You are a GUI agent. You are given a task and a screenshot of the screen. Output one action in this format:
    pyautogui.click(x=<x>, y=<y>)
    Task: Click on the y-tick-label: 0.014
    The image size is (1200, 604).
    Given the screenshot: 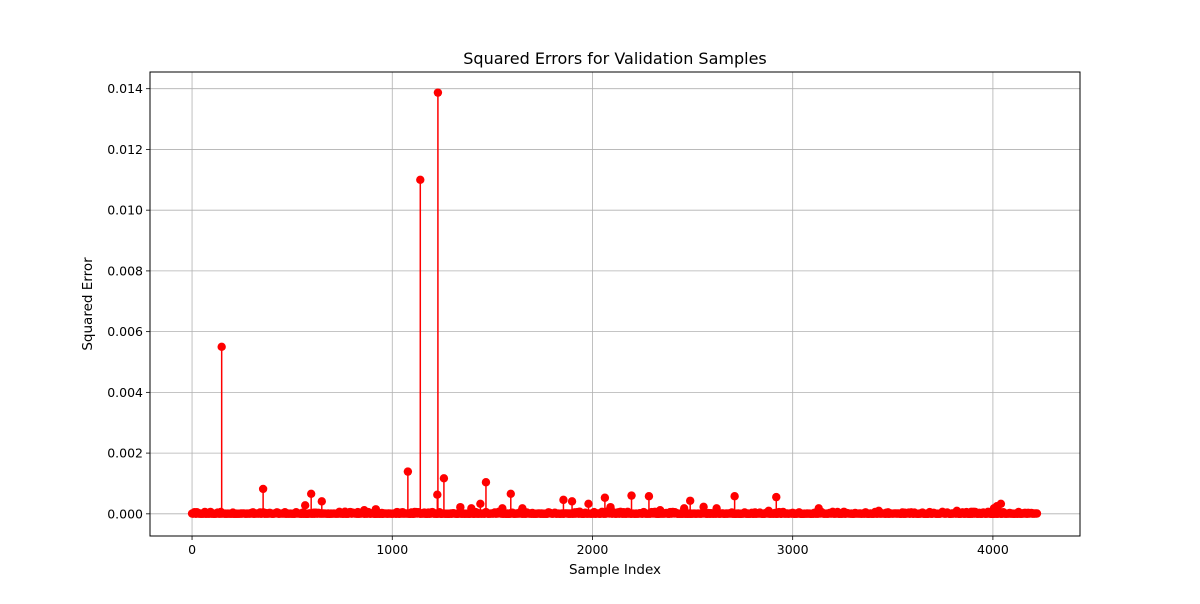 What is the action you would take?
    pyautogui.click(x=125, y=88)
    